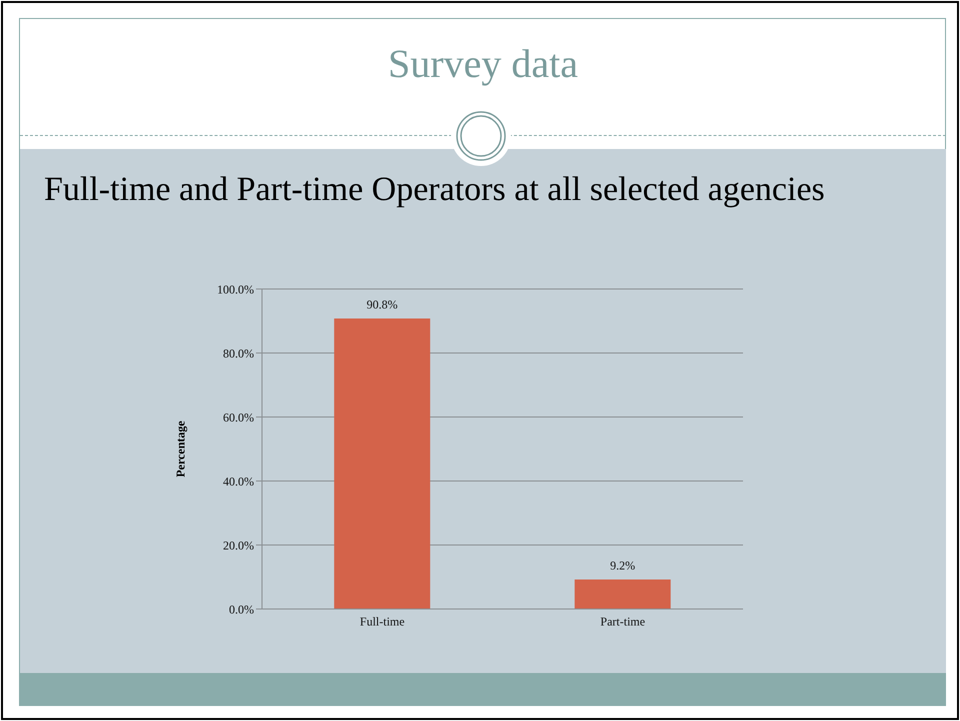  I want to click on chart-title: Survey data, so click(483, 63).